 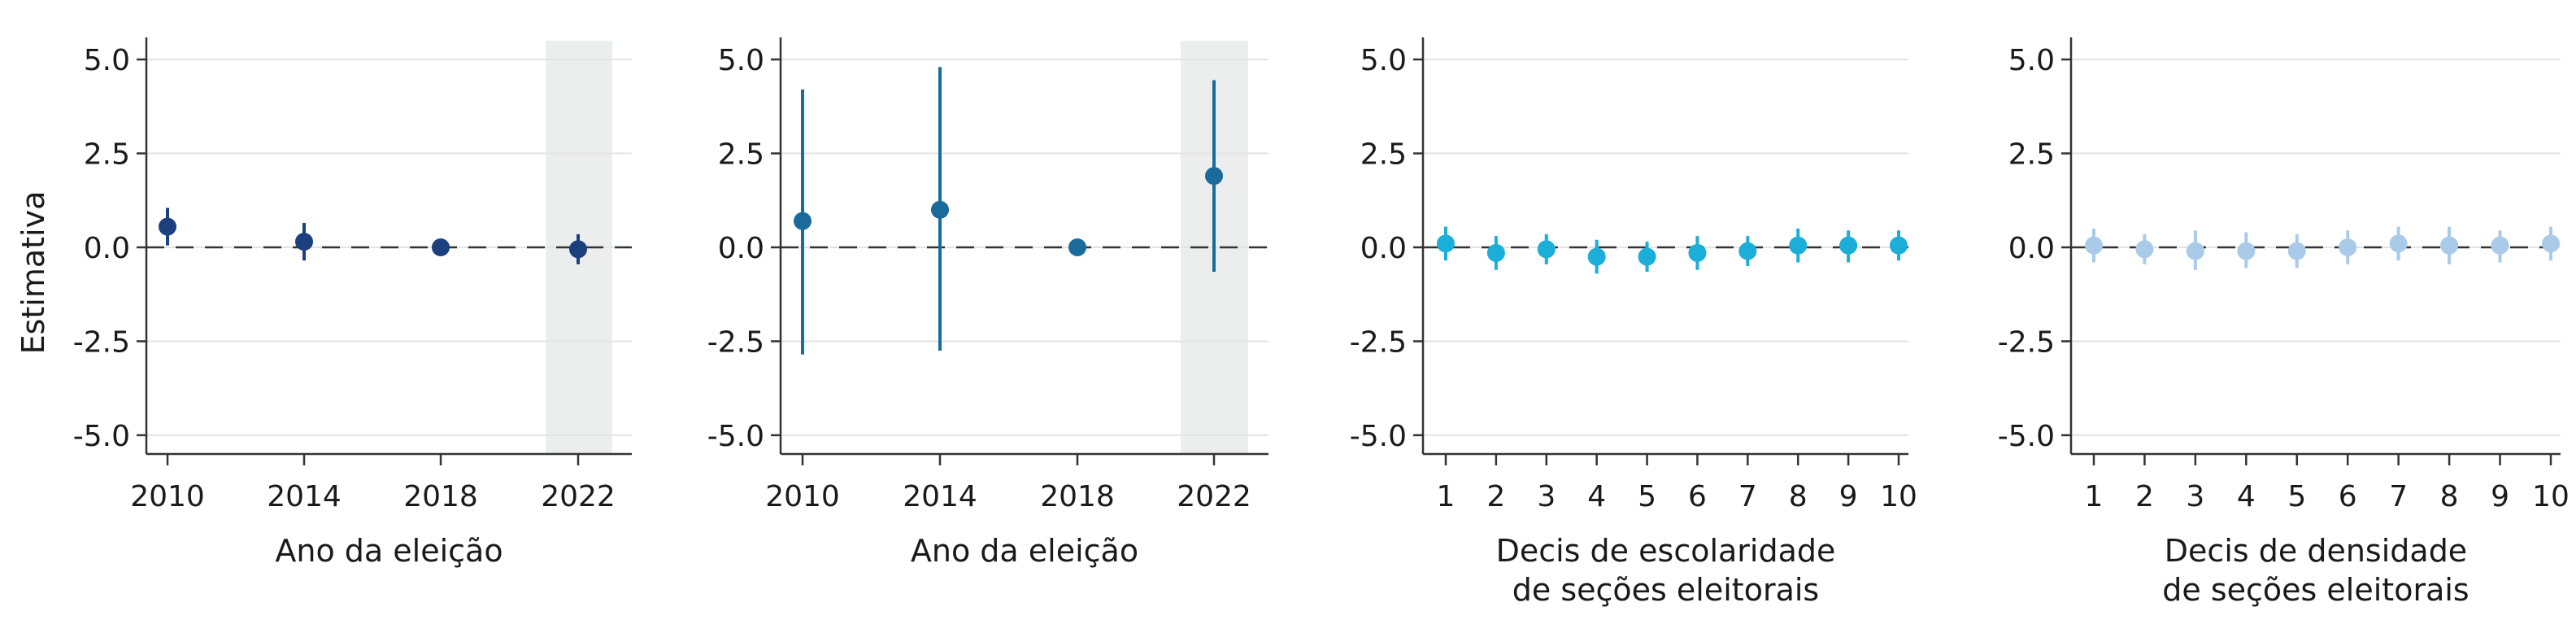 What do you see at coordinates (2316, 551) in the screenshot?
I see `x-axis-label: Decis de densidade` at bounding box center [2316, 551].